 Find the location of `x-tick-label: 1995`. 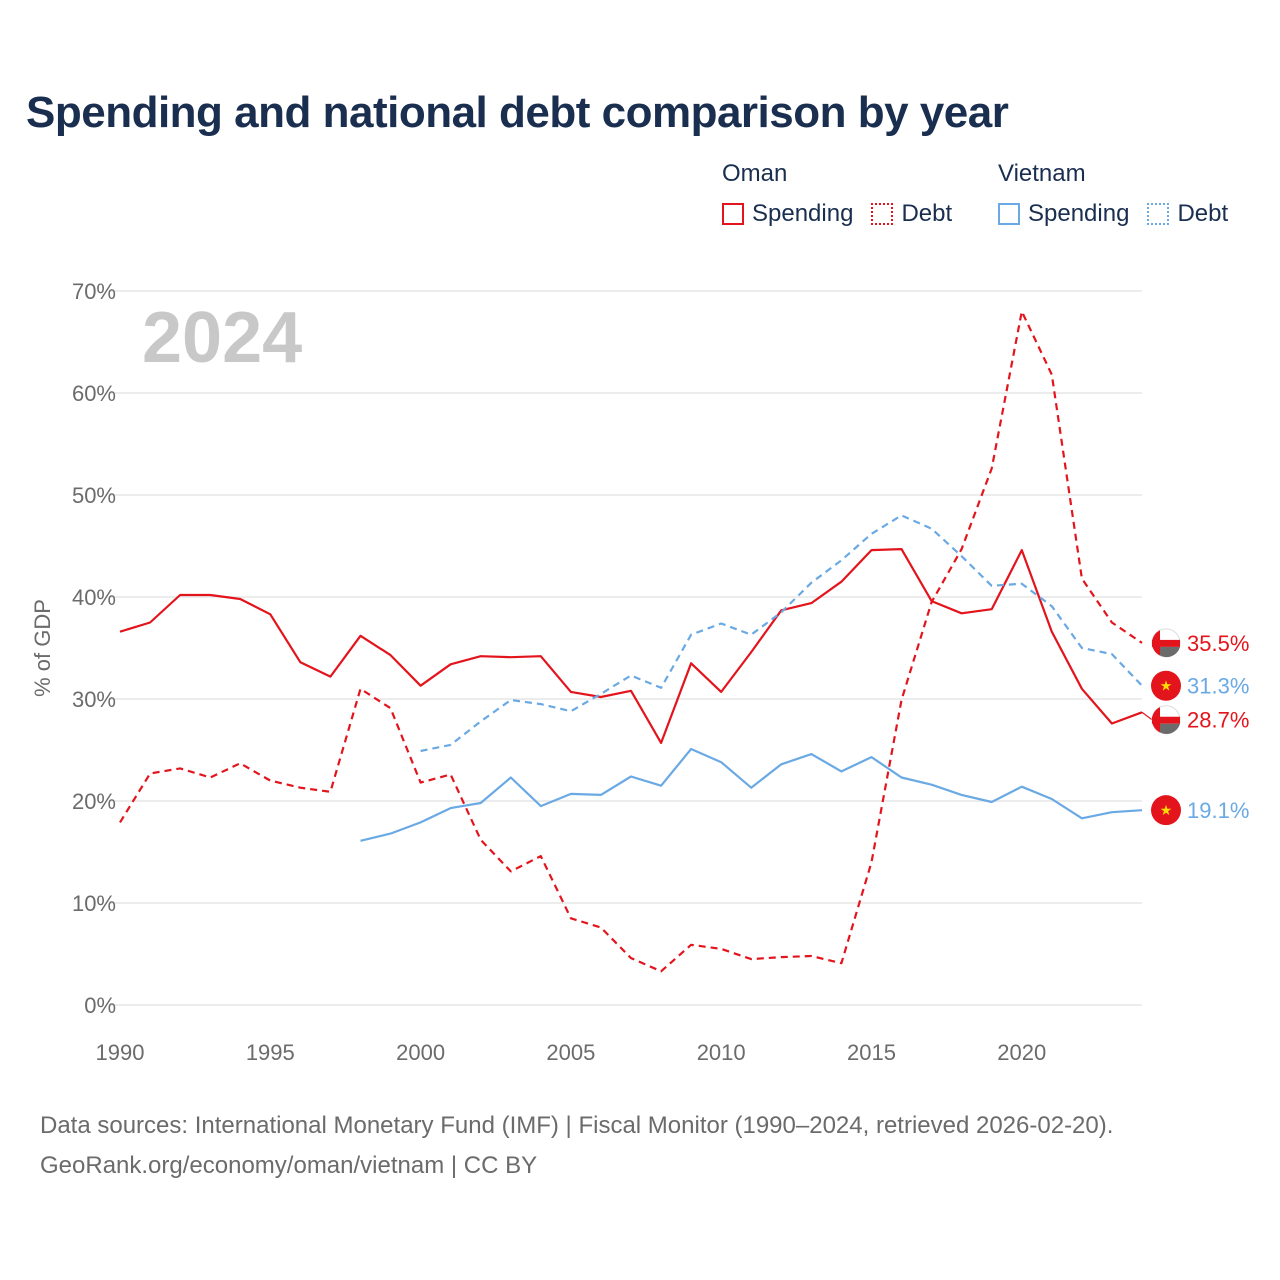

x-tick-label: 1995 is located at coordinates (270, 1052).